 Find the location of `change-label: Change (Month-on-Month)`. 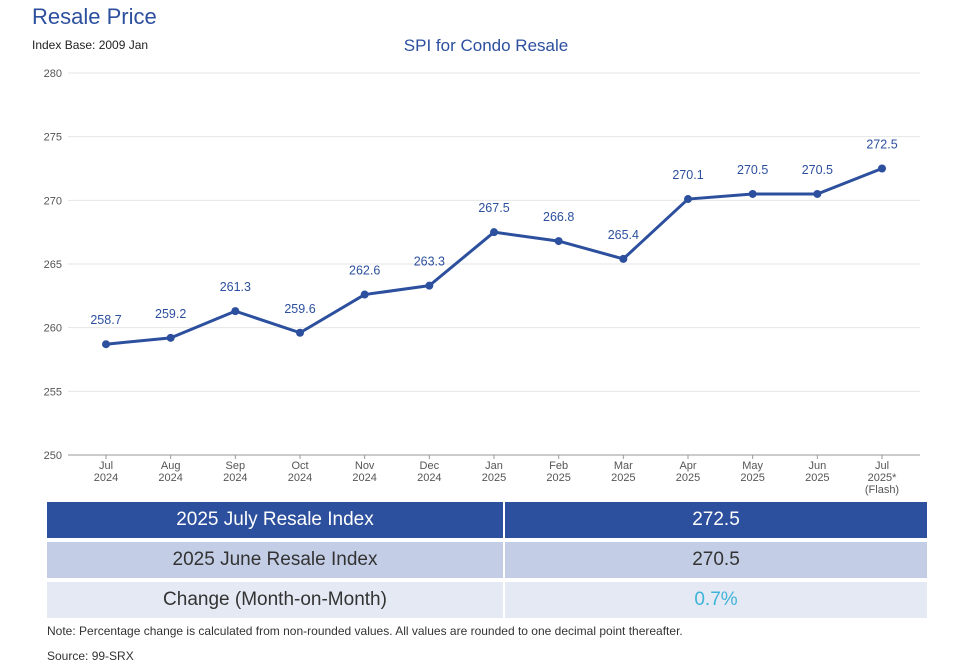

change-label: Change (Month-on-Month) is located at coordinates (275, 600).